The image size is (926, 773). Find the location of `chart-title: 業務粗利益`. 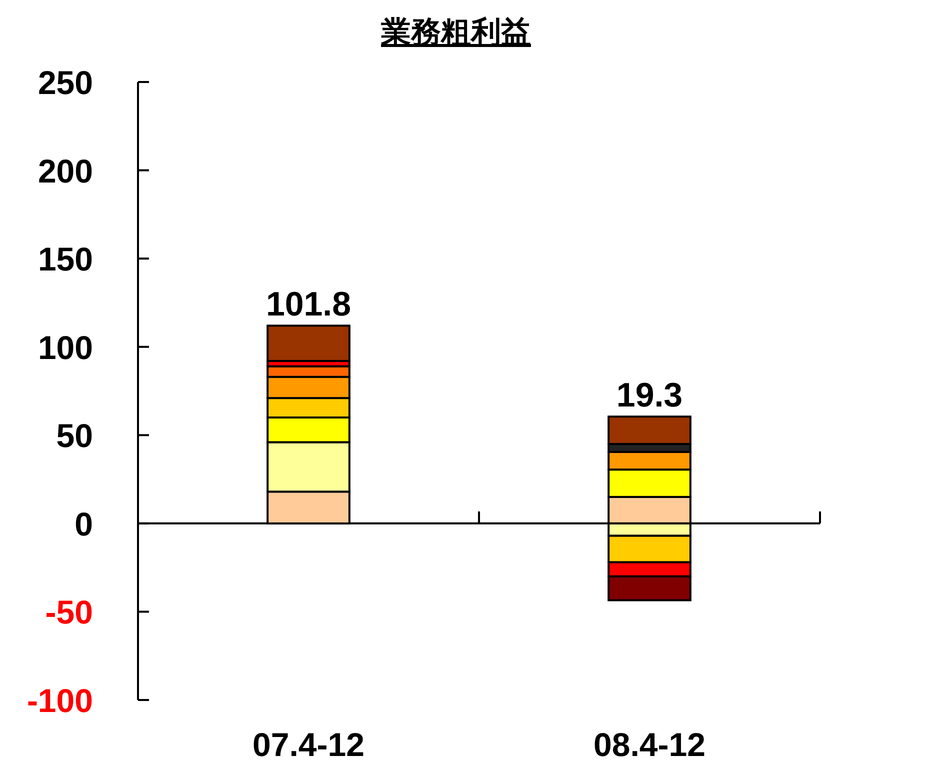

chart-title: 業務粗利益 is located at coordinates (455, 32).